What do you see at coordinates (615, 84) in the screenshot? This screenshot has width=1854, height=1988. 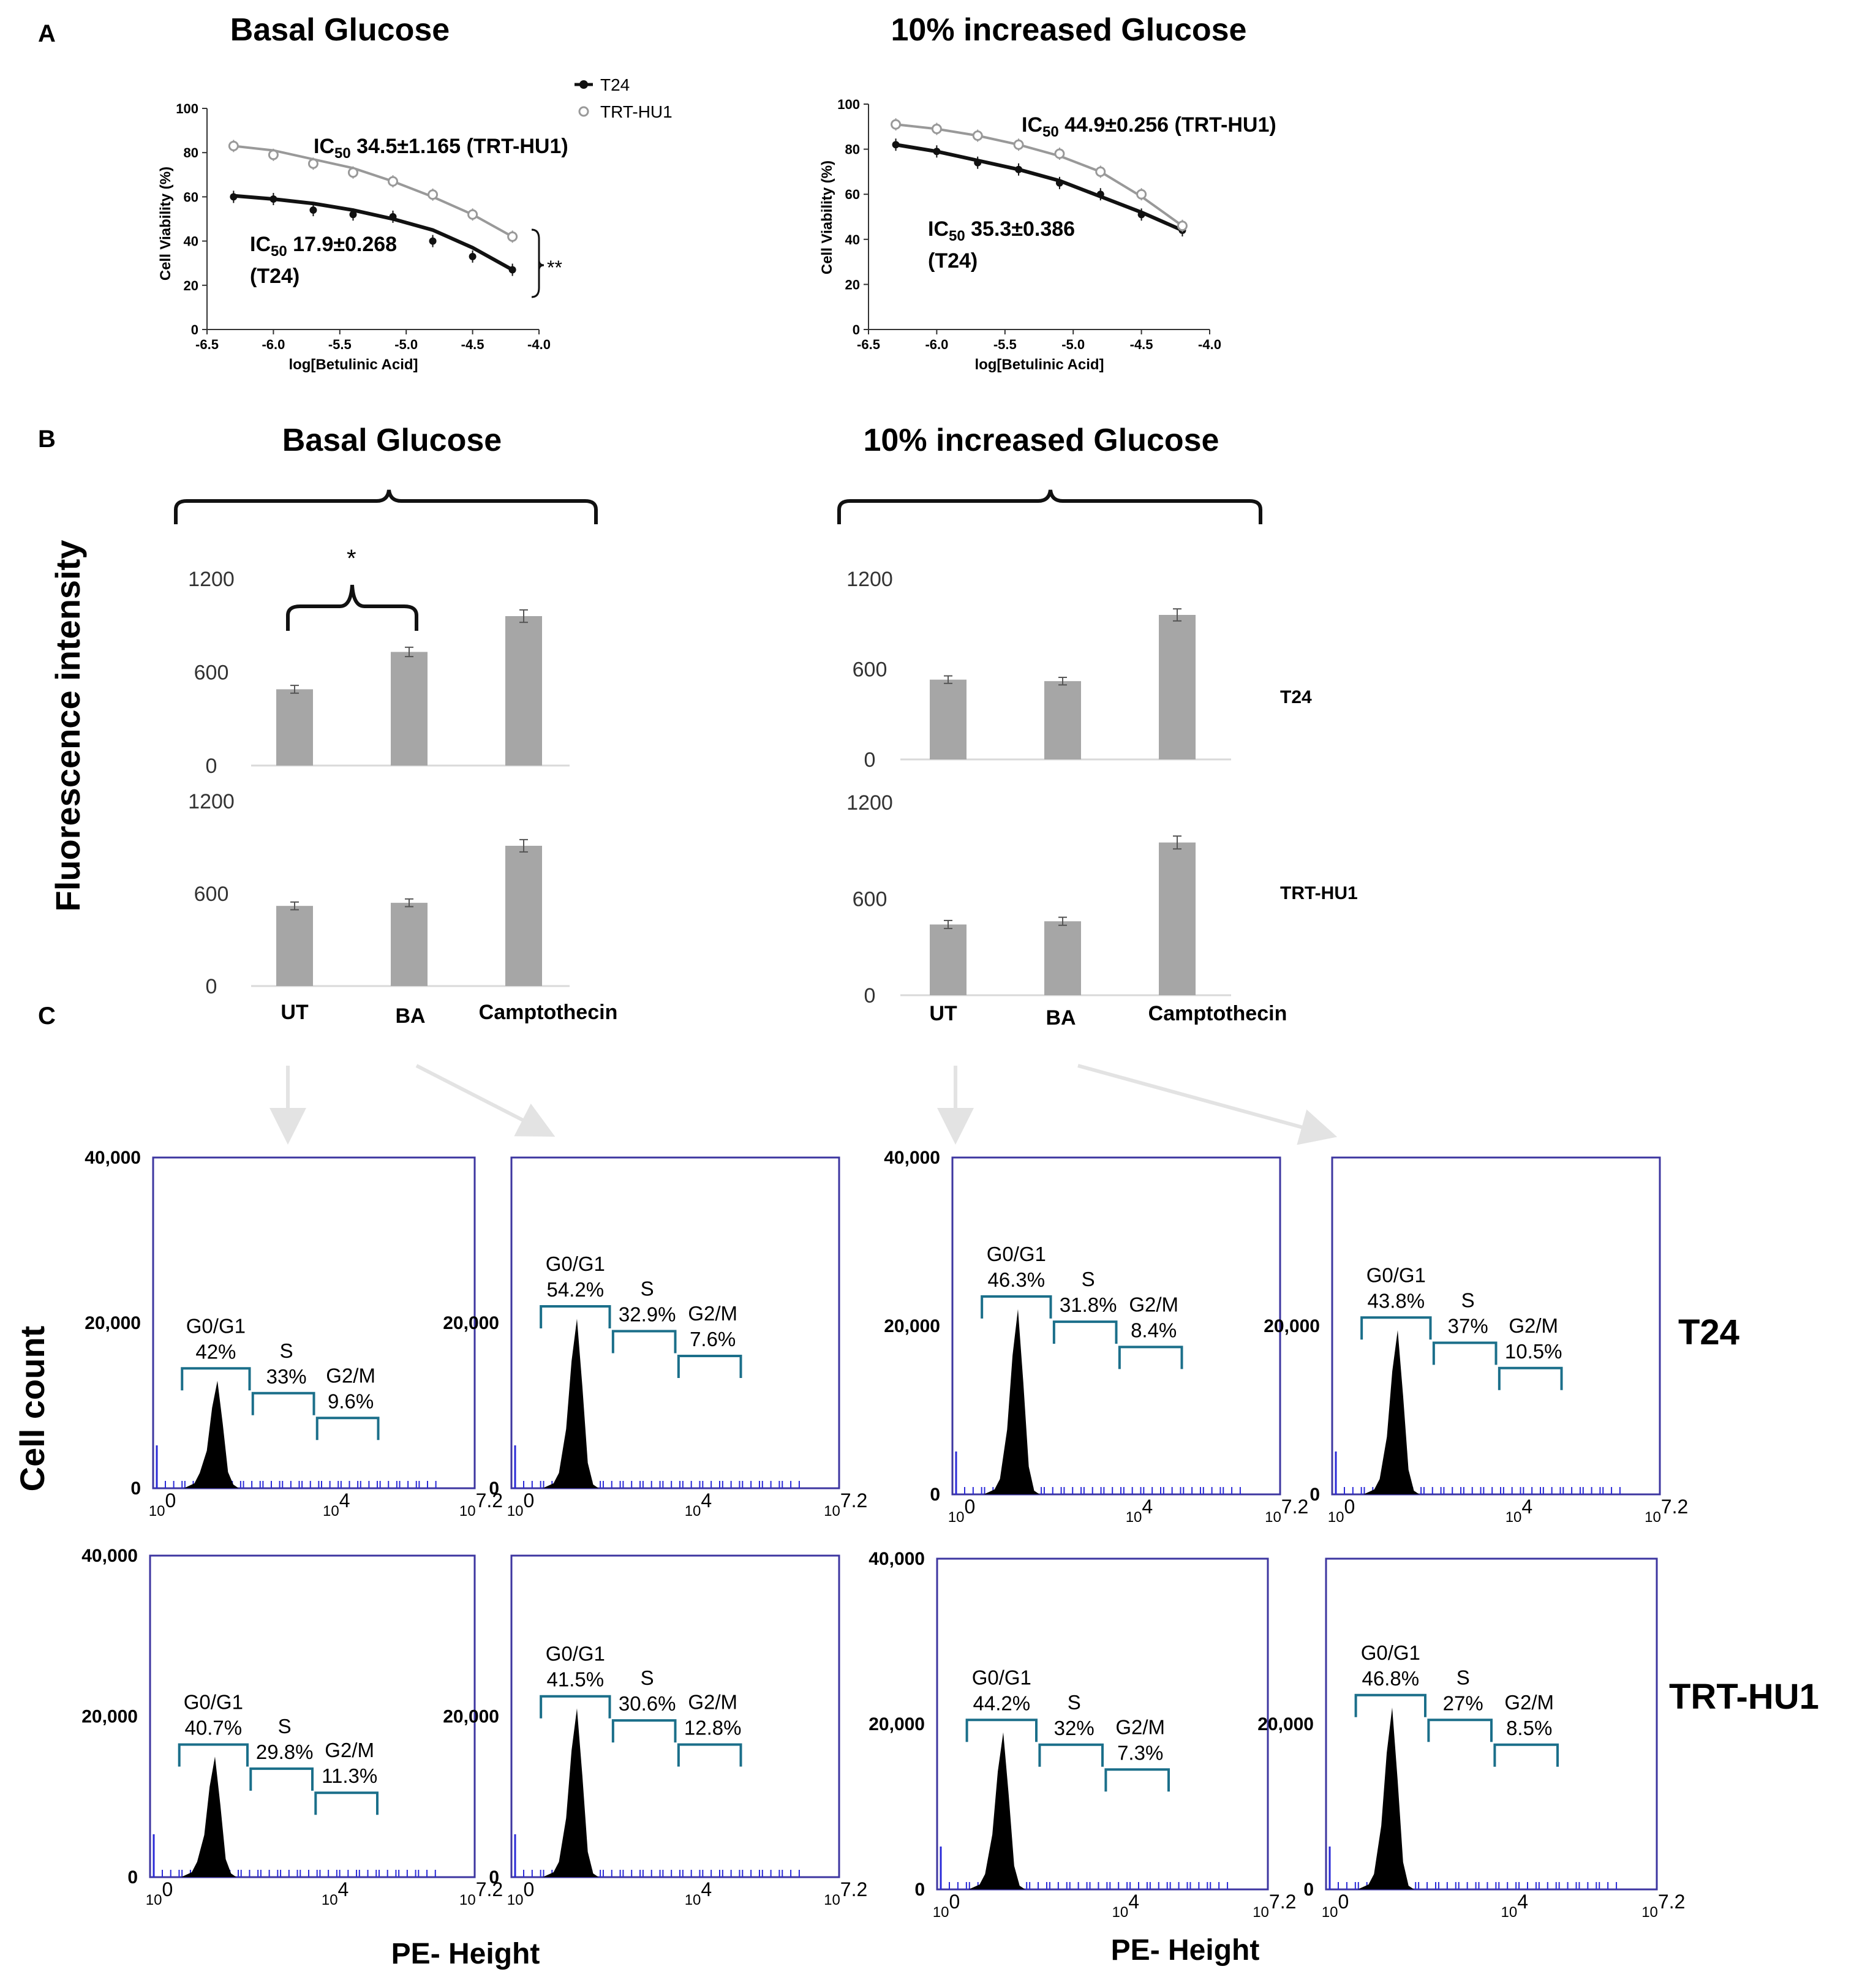 I see `legend-t24-label: T24` at bounding box center [615, 84].